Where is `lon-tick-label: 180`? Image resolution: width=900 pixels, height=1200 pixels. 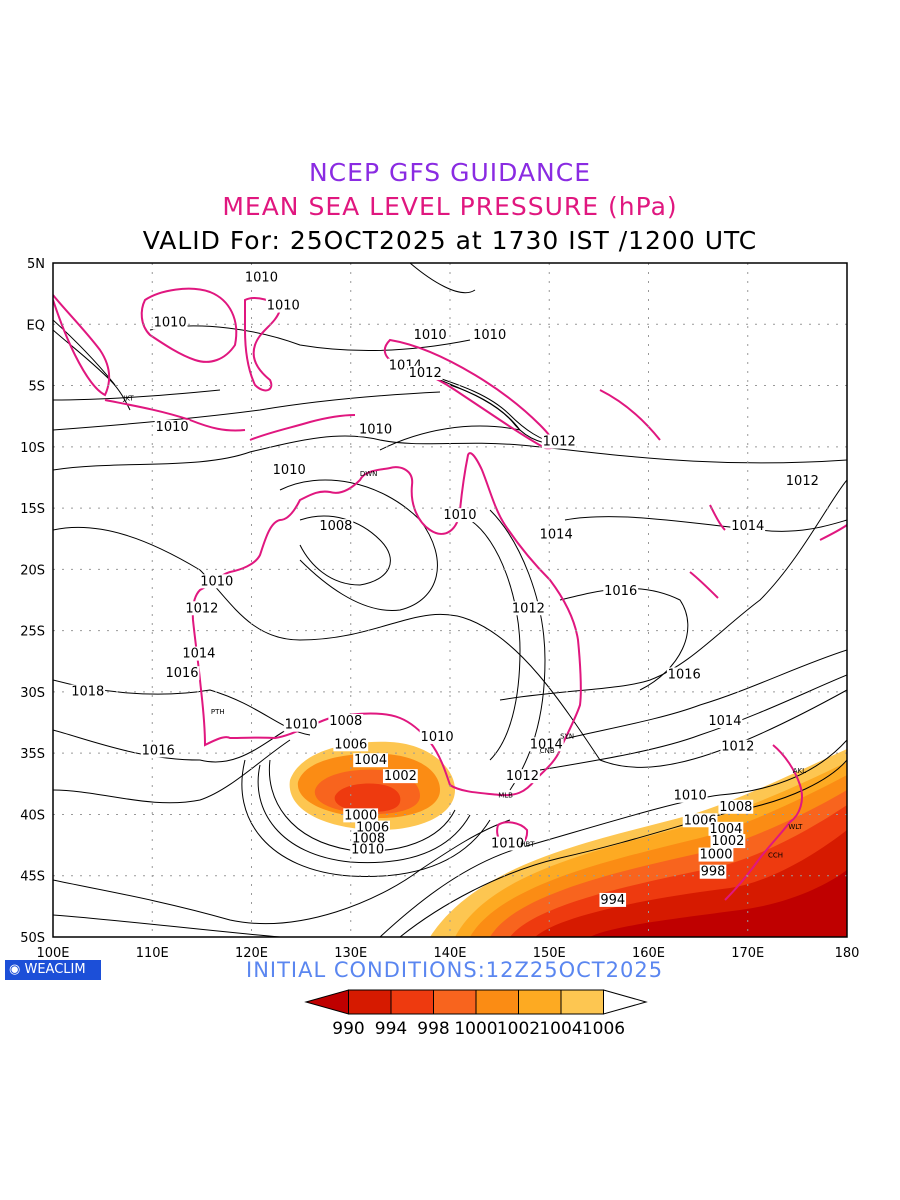 lon-tick-label: 180 is located at coordinates (847, 953).